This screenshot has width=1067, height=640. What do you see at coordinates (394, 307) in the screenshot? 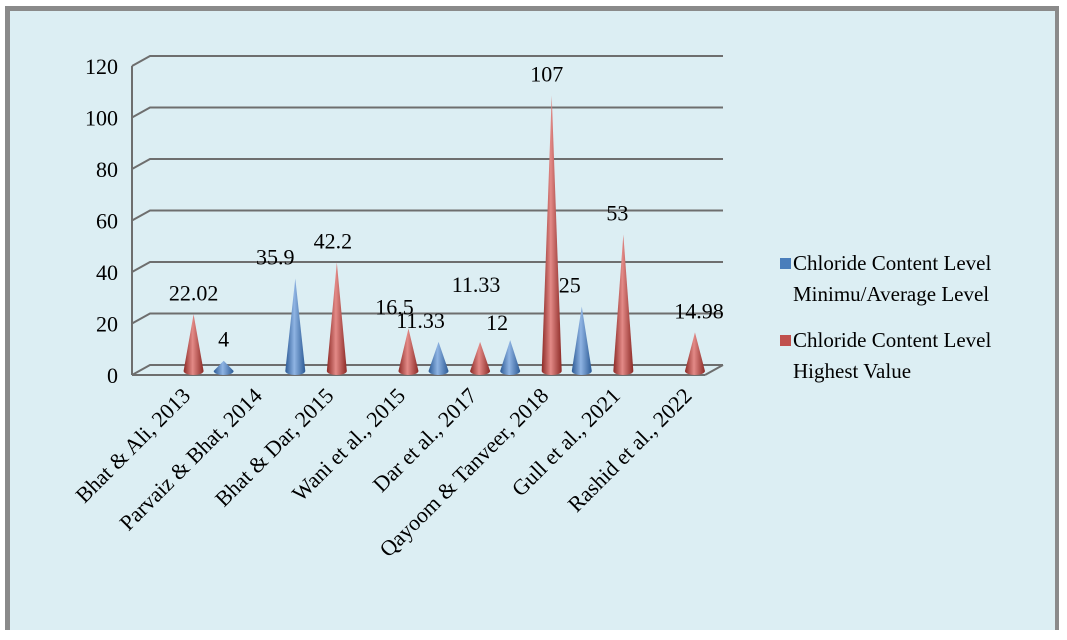
I see `data-label: 16.5` at bounding box center [394, 307].